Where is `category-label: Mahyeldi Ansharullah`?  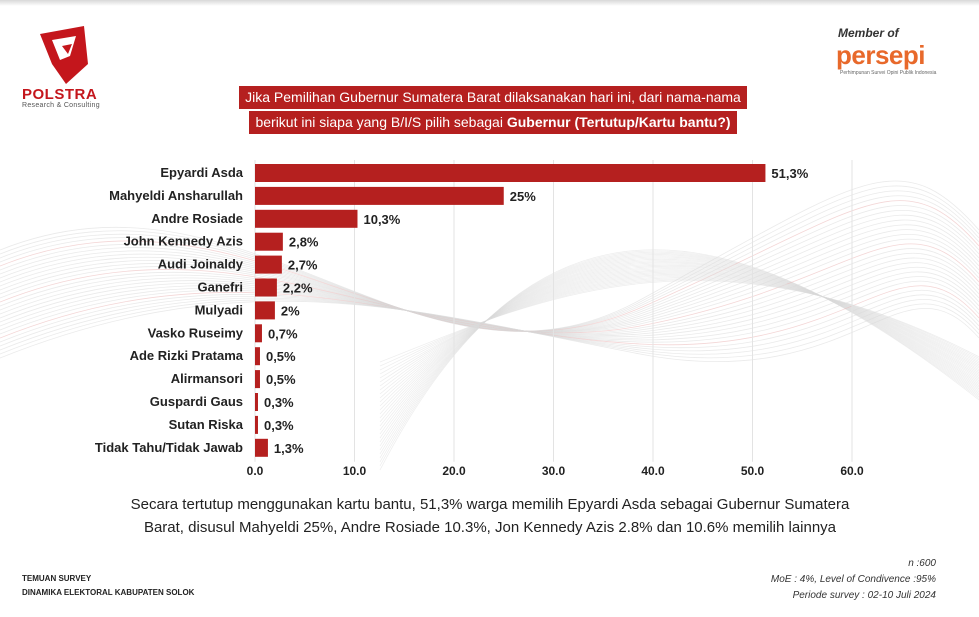 category-label: Mahyeldi Ansharullah is located at coordinates (176, 195).